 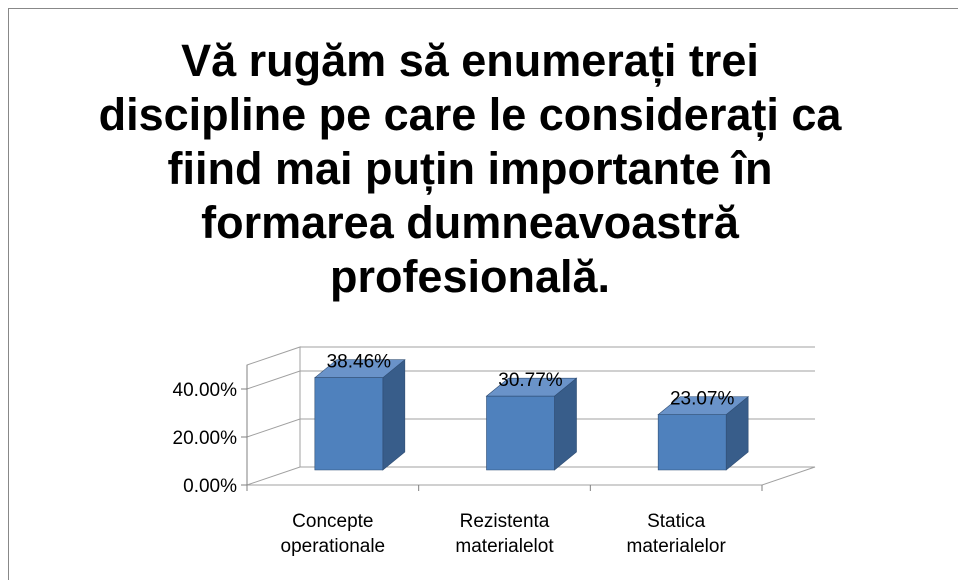 I want to click on value-label: 23.07%, so click(x=702, y=399).